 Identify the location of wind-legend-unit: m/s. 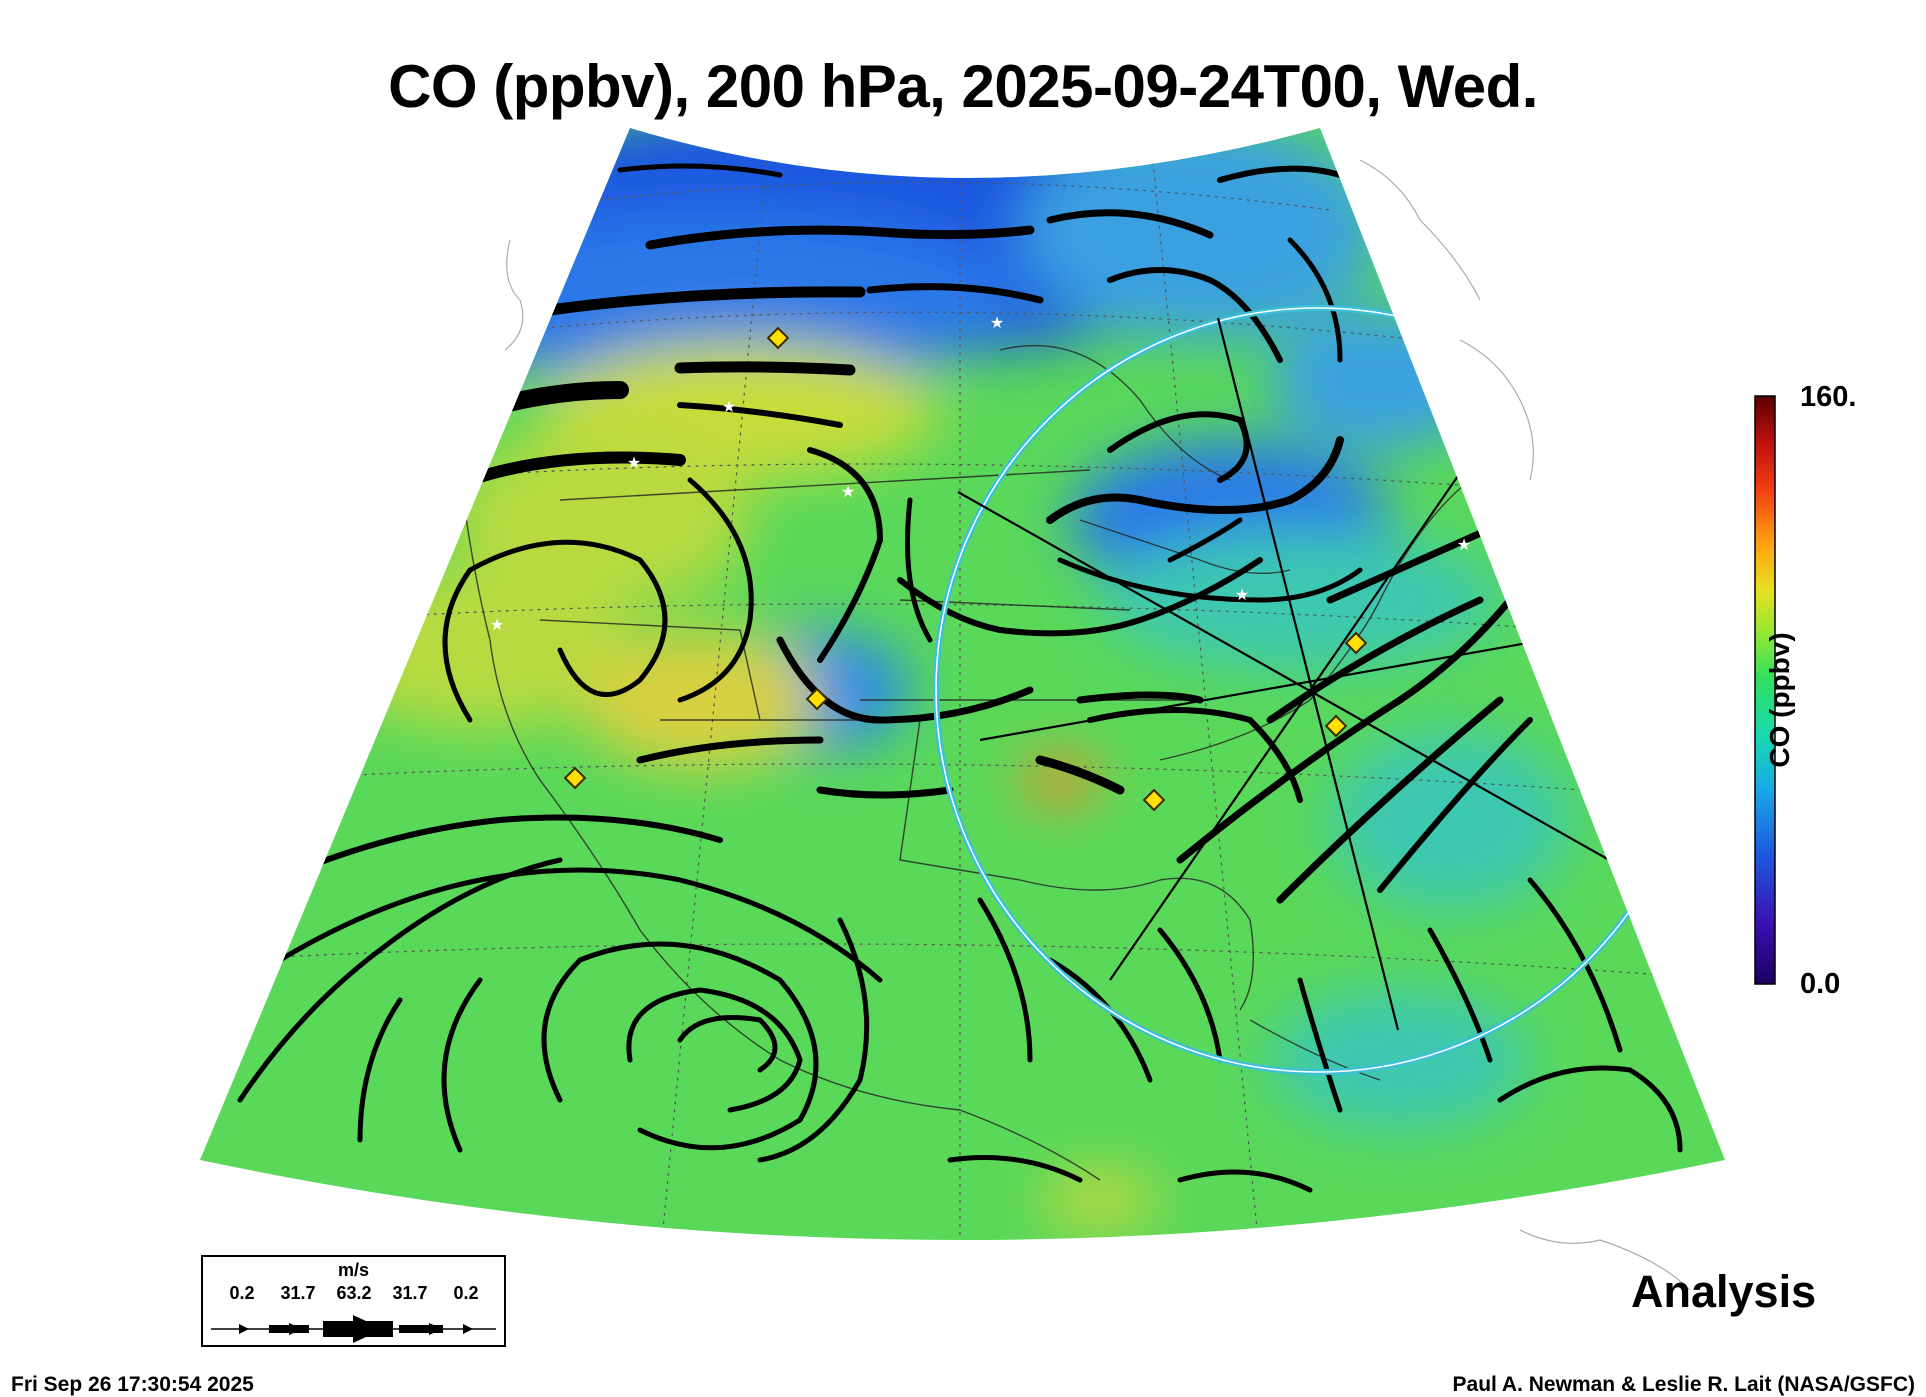
(353, 1270).